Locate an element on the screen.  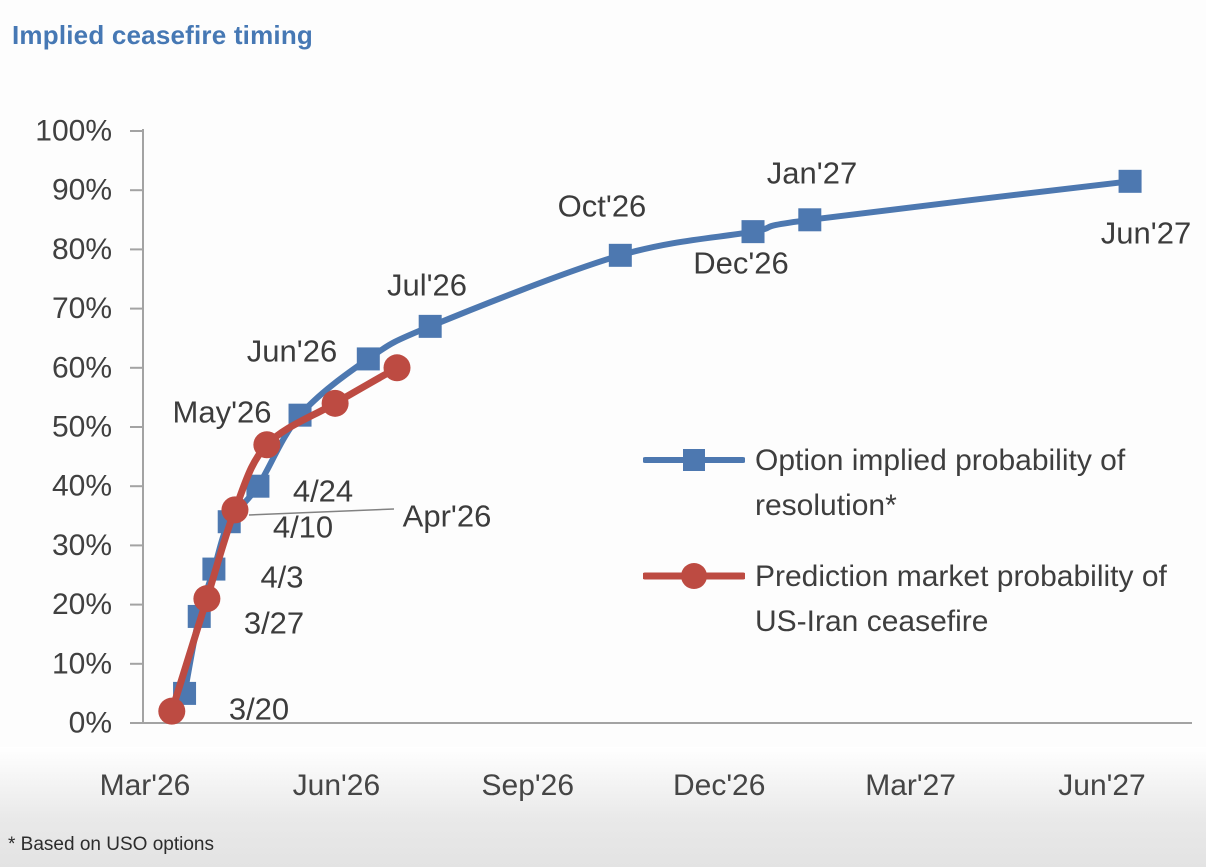
x-axis-label: Sep'26 is located at coordinates (528, 785).